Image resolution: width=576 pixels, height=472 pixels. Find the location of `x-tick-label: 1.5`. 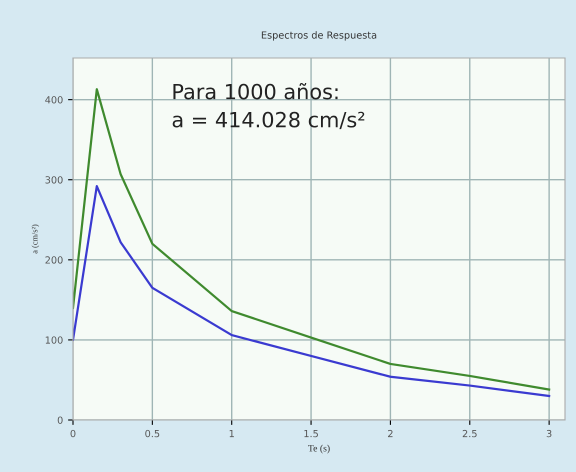

x-tick-label: 1.5 is located at coordinates (311, 434).